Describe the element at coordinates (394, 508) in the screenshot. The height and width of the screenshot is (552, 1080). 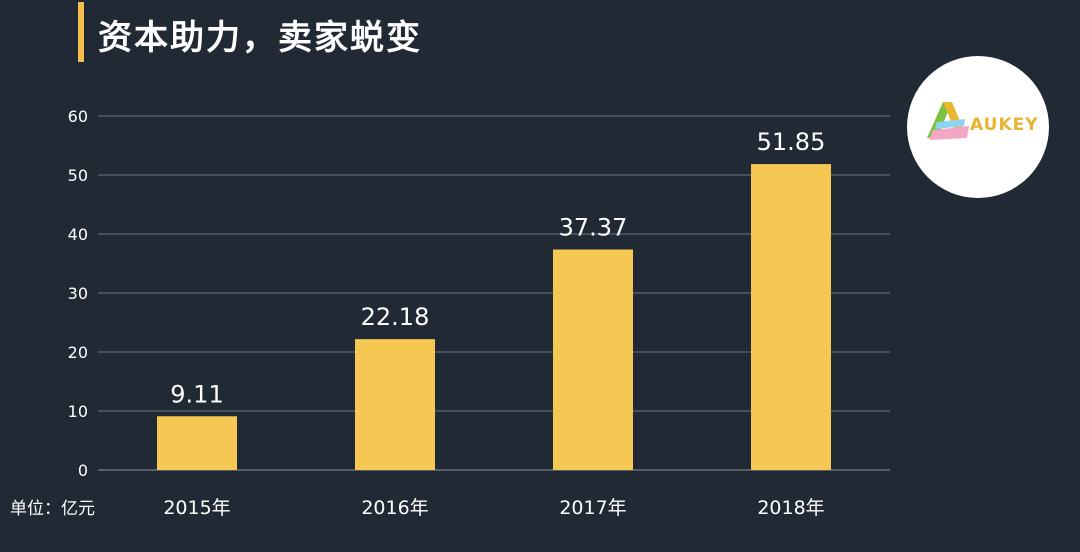
I see `x-tick-label: 2016年` at that location.